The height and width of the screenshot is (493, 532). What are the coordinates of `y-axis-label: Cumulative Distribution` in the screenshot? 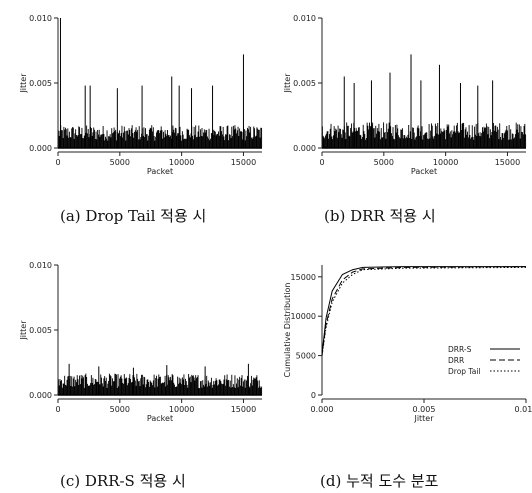 It's located at (287, 330).